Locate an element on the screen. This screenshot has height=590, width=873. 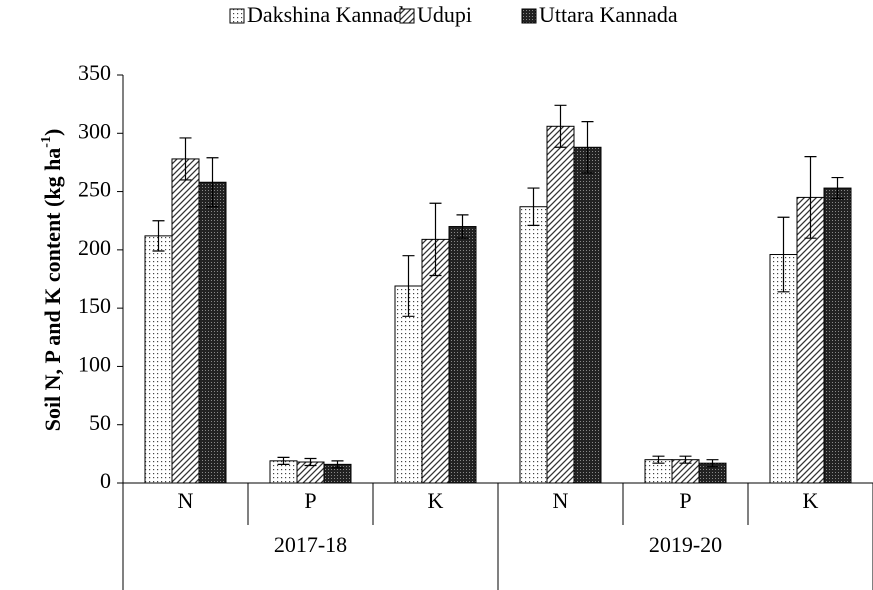
y-axis-label: Soil N, P and K content (kg ha-1) is located at coordinates (52, 280).